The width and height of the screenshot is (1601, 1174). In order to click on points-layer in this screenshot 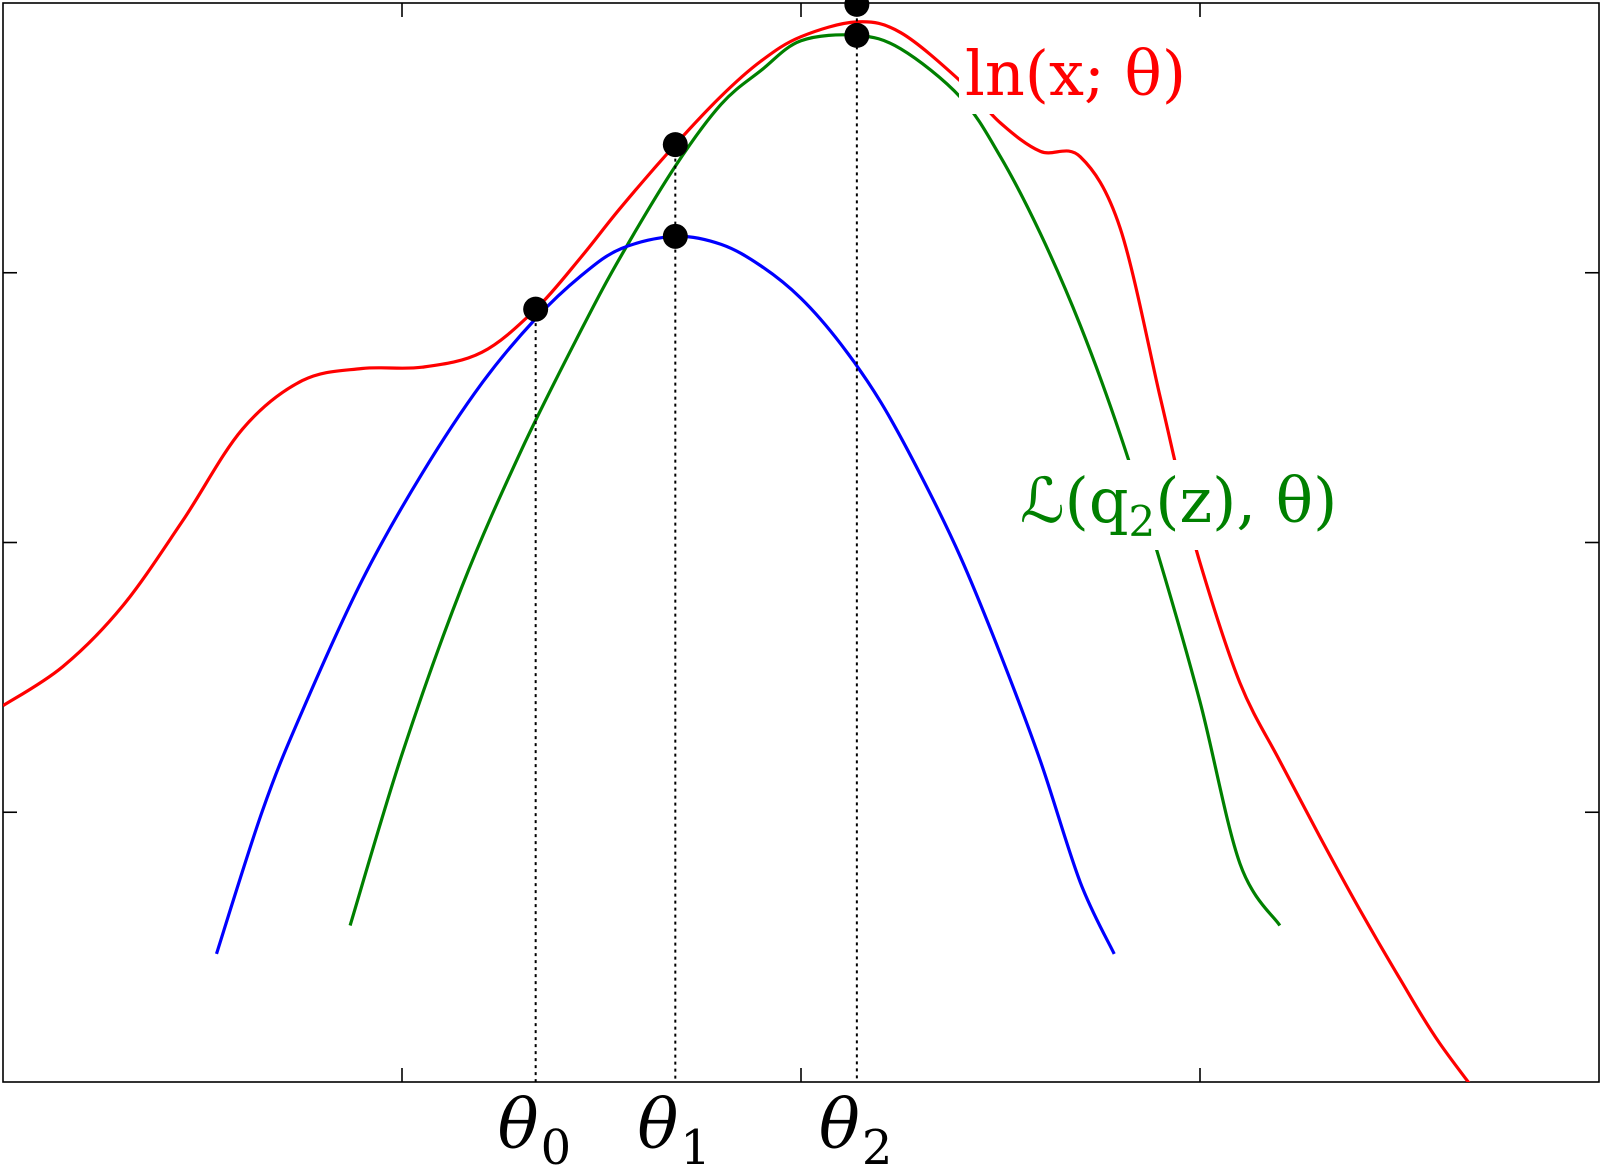, I will do `click(696, 161)`.